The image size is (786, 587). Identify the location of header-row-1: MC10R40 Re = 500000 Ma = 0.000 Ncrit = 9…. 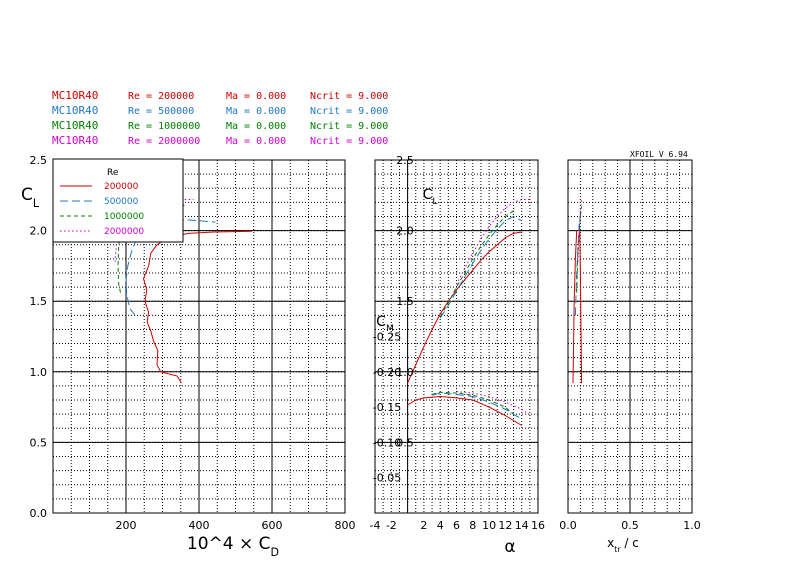
(220, 110).